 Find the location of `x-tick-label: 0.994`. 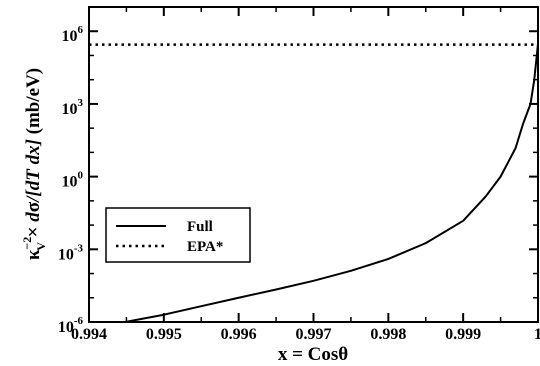

x-tick-label: 0.994 is located at coordinates (89, 334).